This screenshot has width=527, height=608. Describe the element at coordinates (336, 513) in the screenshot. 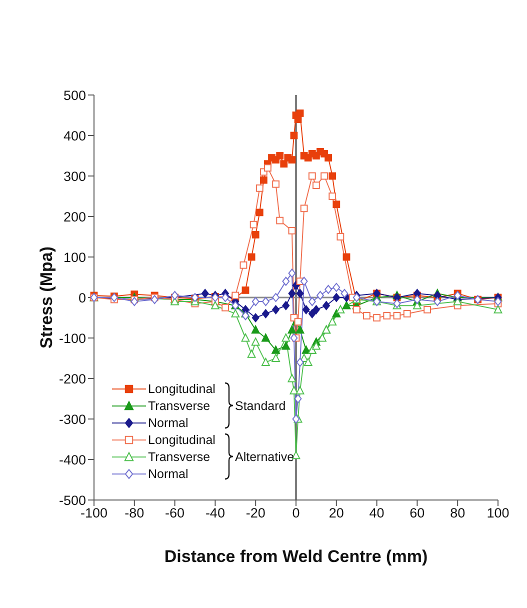

I see `x-tick-label: 20` at that location.